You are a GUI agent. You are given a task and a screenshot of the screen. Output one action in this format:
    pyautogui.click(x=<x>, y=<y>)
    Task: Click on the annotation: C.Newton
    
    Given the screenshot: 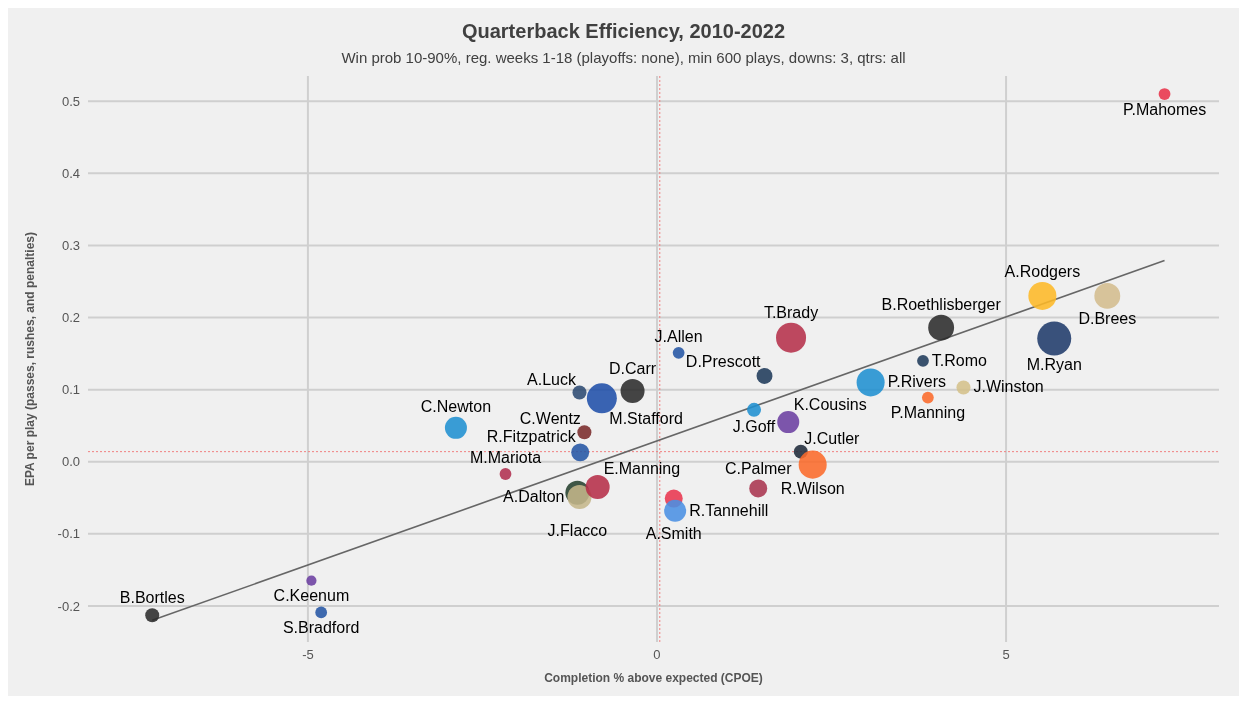 What is the action you would take?
    pyautogui.click(x=456, y=406)
    